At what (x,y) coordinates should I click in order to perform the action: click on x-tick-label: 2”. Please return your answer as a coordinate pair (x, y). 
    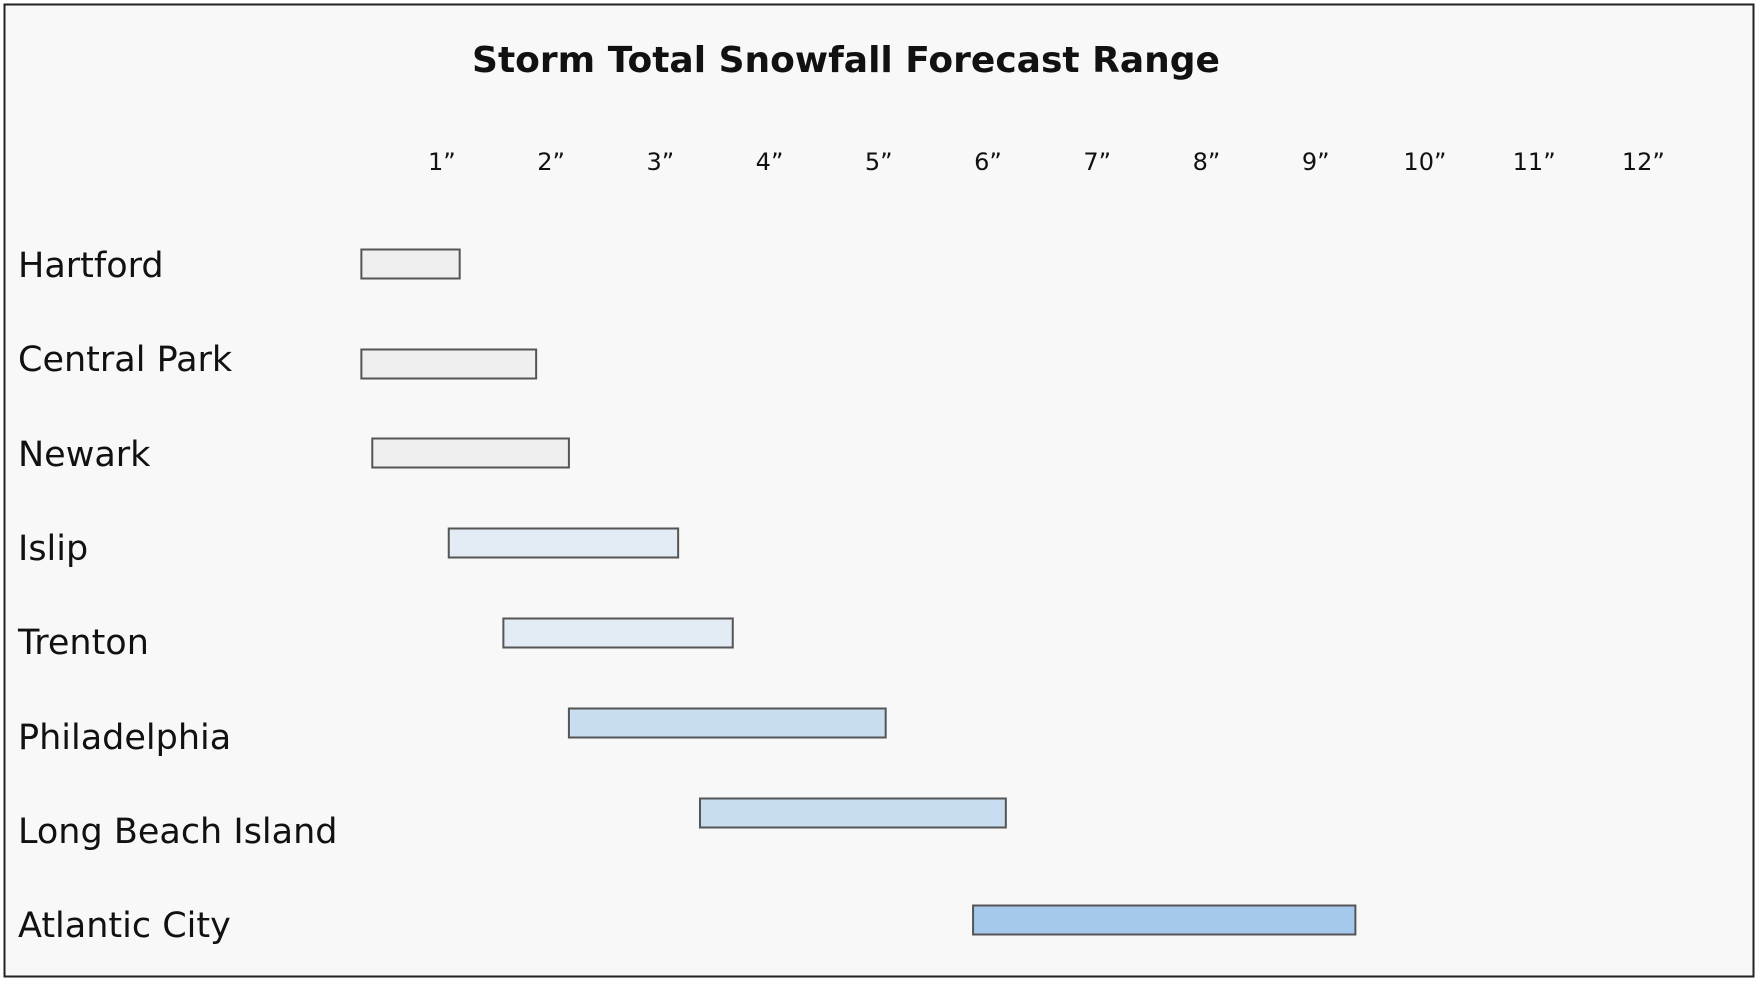
    Looking at the image, I should click on (551, 162).